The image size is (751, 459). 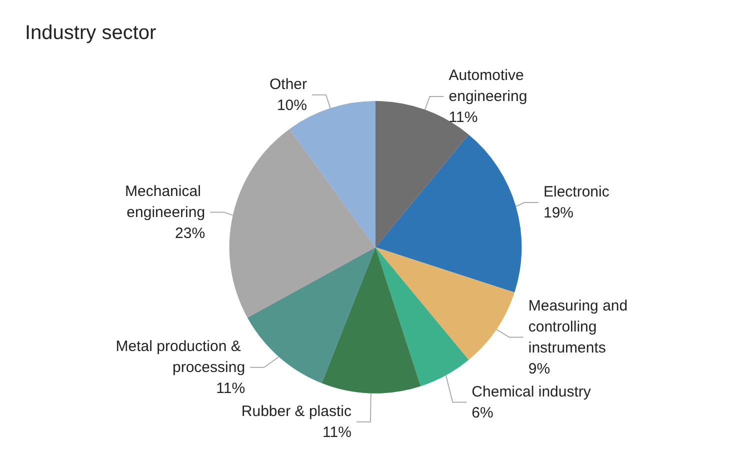 I want to click on slice-label: Mechanical engineering, so click(x=165, y=201).